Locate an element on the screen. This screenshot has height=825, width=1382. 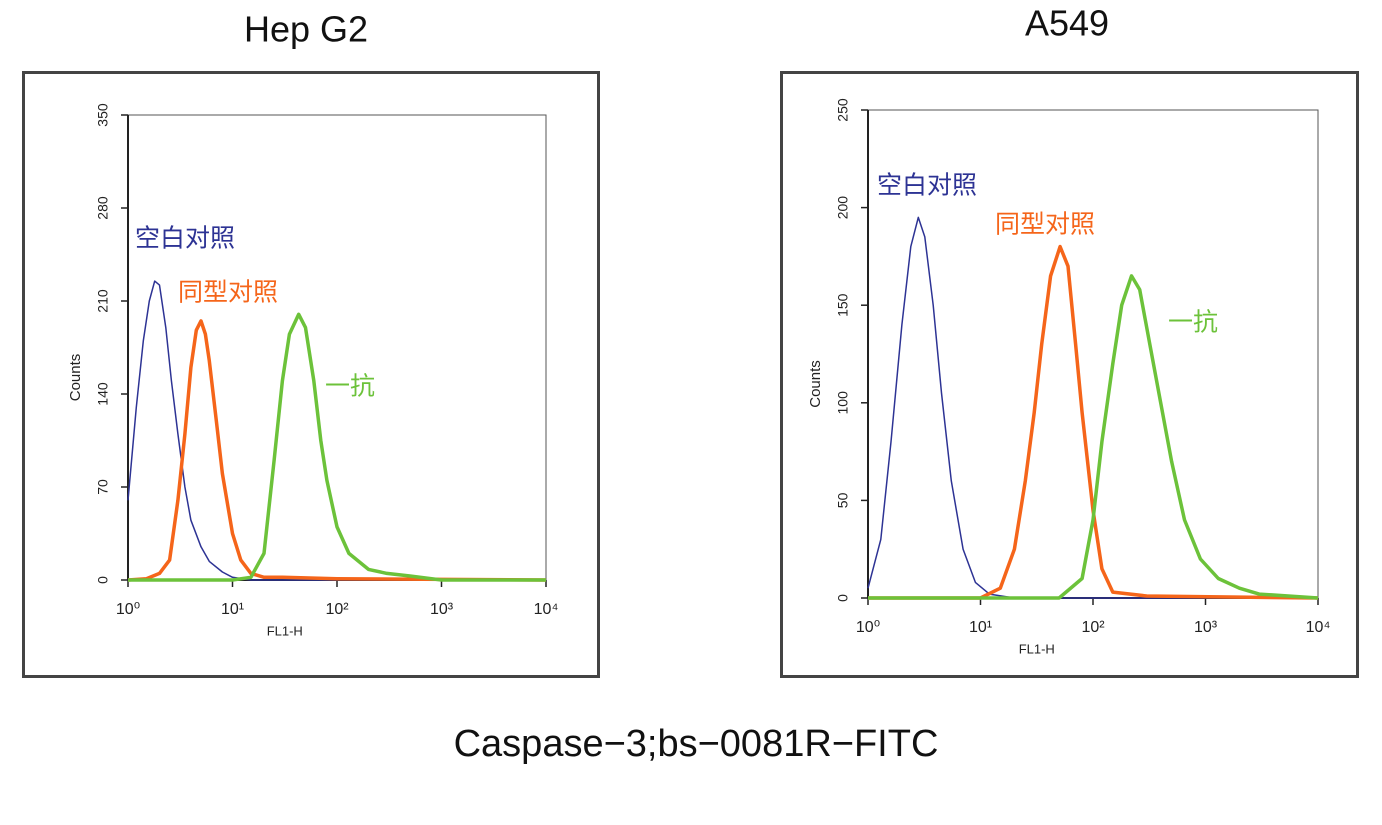
y-tick-label: 50 is located at coordinates (843, 500).